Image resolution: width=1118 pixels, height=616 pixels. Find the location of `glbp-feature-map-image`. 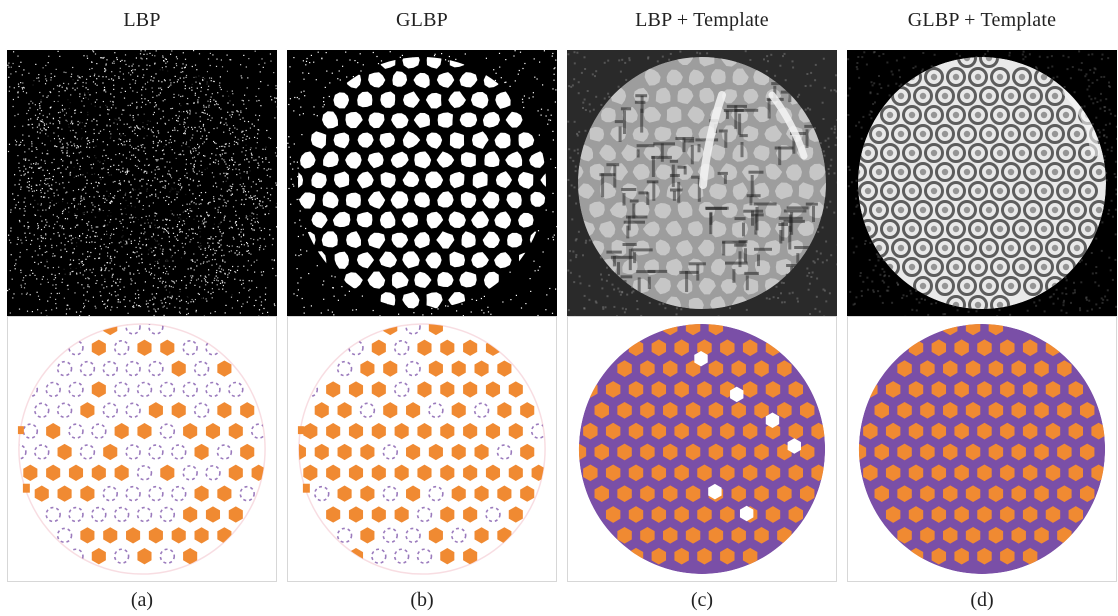

glbp-feature-map-image is located at coordinates (422, 183).